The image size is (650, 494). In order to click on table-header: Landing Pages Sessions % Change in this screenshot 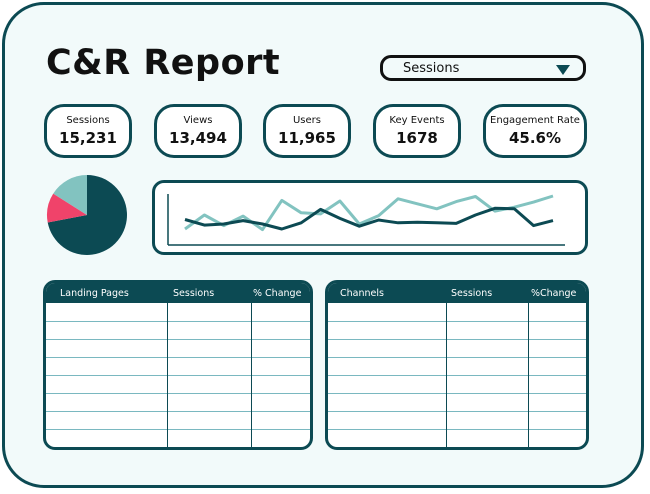, I will do `click(178, 293)`.